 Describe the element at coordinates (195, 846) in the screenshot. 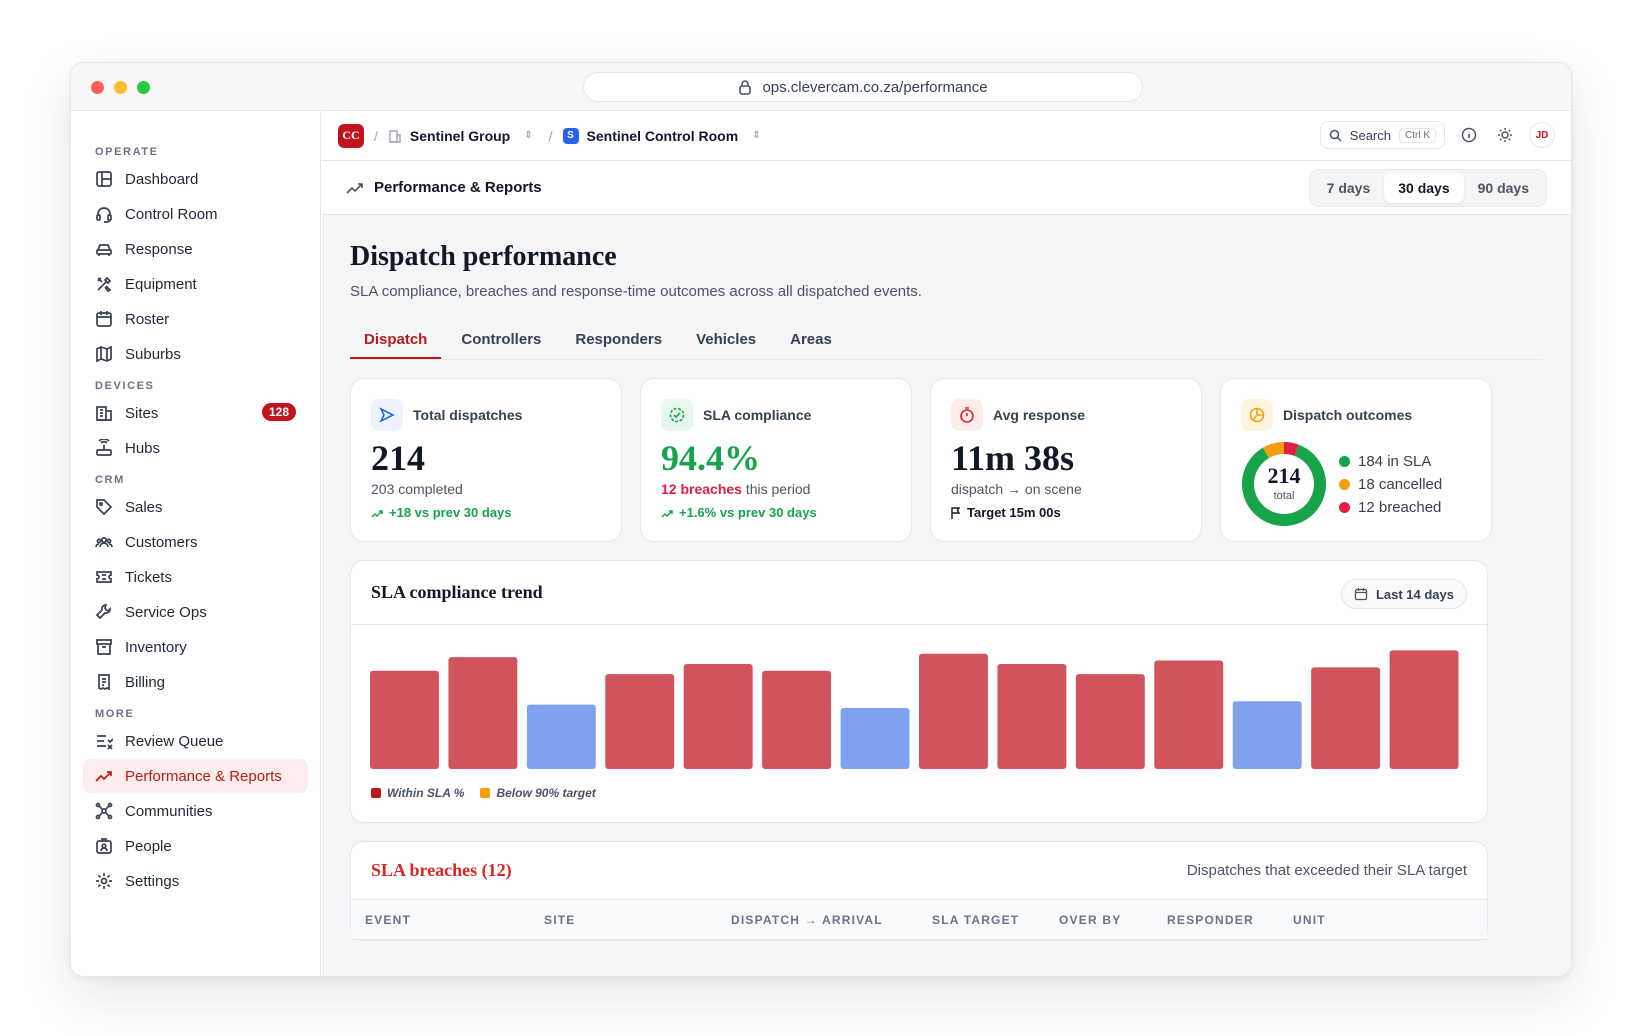

I see `sidebar-item-people: People` at that location.